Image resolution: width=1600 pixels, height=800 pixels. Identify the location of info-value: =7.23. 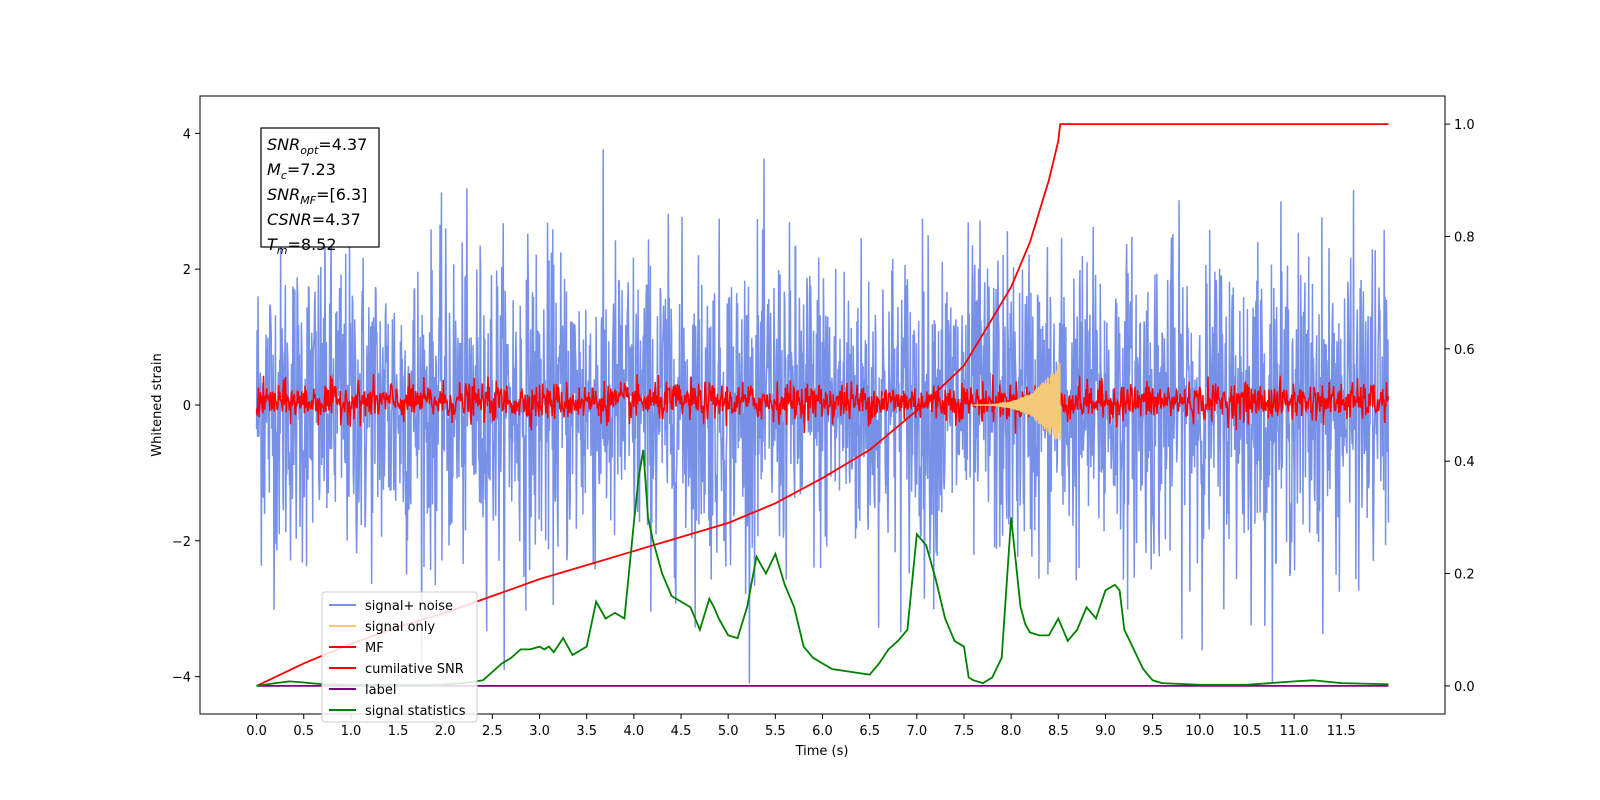
(311, 169).